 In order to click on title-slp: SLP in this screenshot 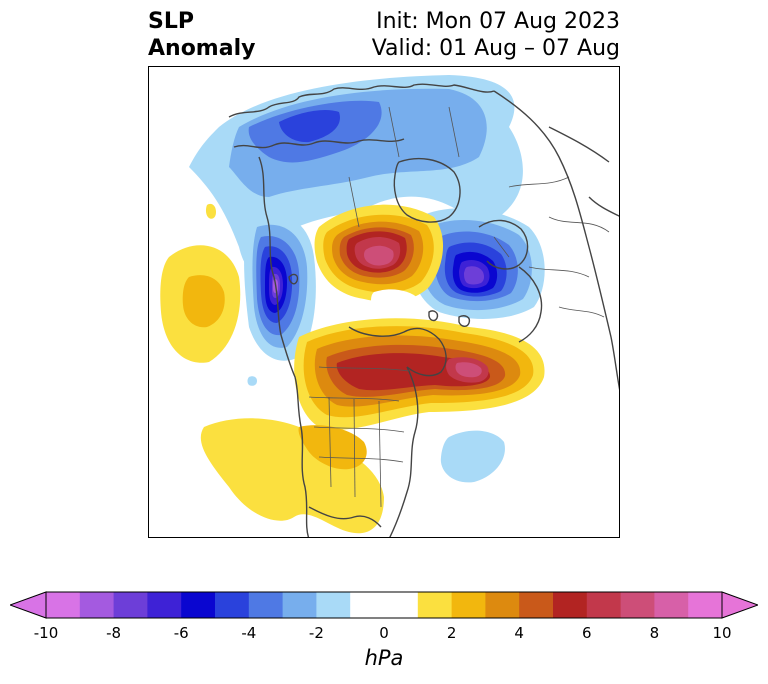, I will do `click(171, 21)`.